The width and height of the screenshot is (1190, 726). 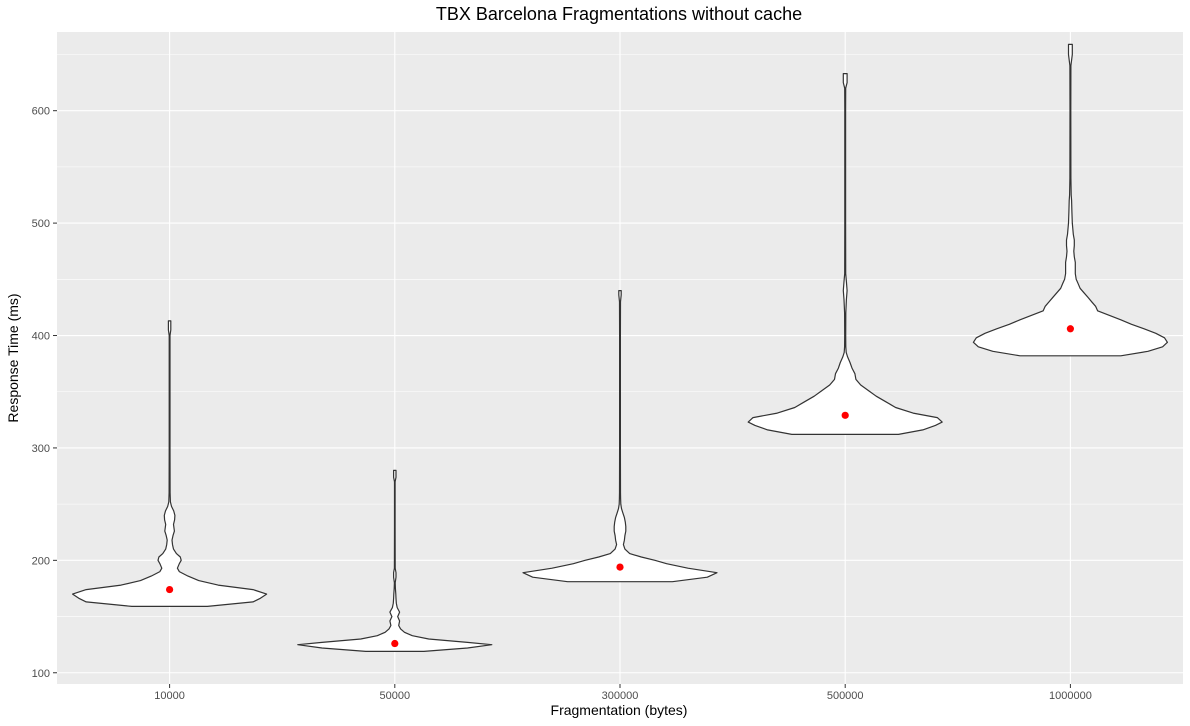 I want to click on y-axis: 100 200 300 400 500 600, so click(x=44, y=393).